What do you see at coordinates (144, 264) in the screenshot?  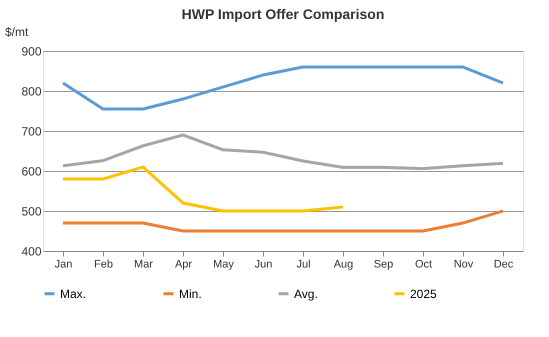 I see `x-tick-label: Mar` at bounding box center [144, 264].